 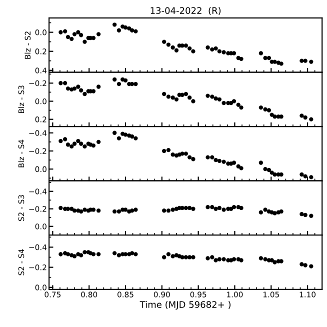 What do you see at coordinates (185, 11) in the screenshot?
I see `chart-title: 13-04-2022 (R)` at bounding box center [185, 11].